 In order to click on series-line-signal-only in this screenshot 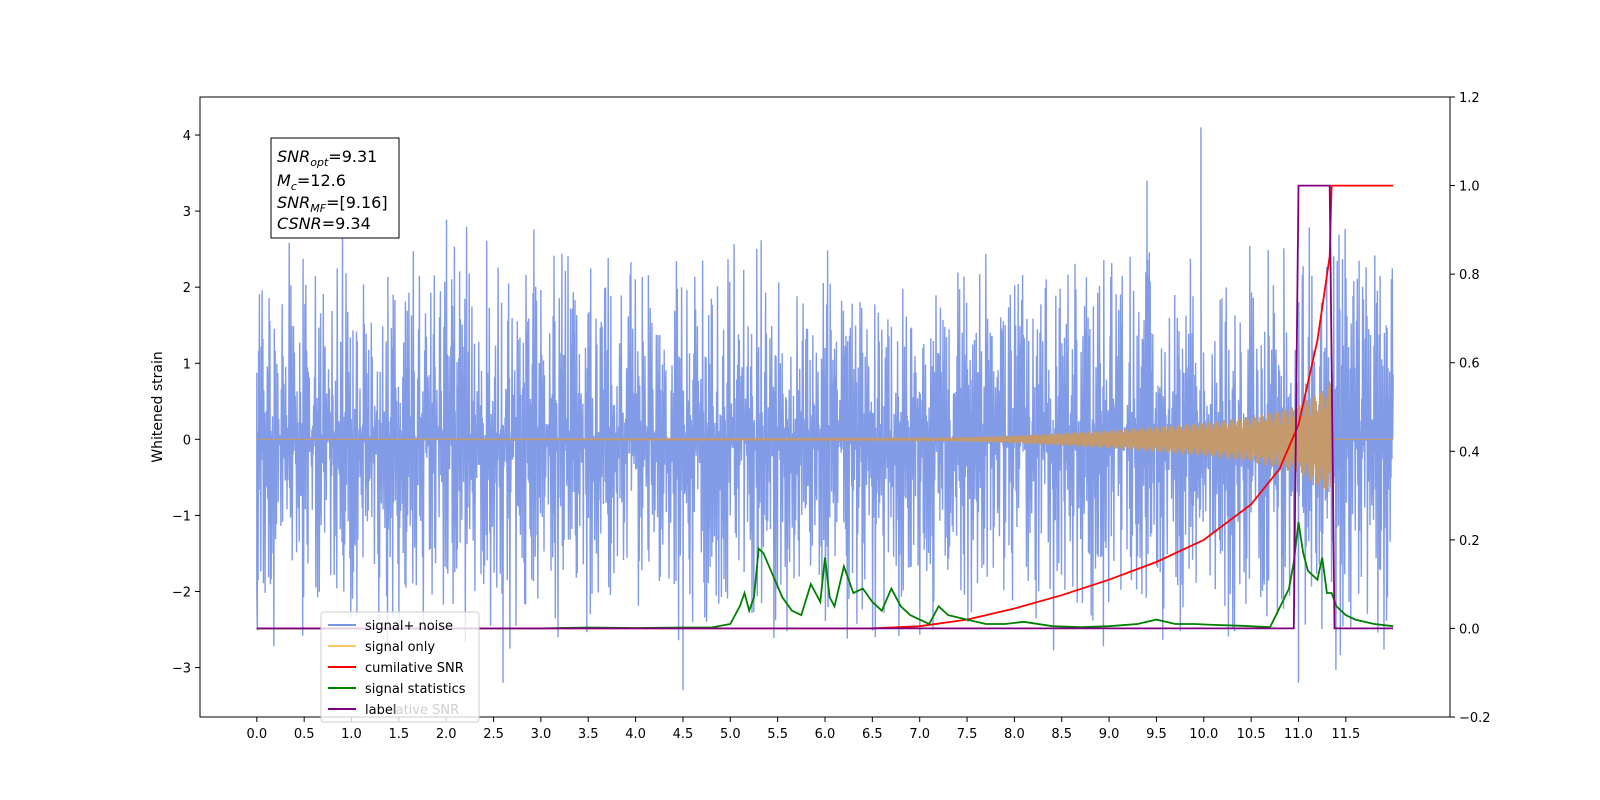, I will do `click(825, 437)`.